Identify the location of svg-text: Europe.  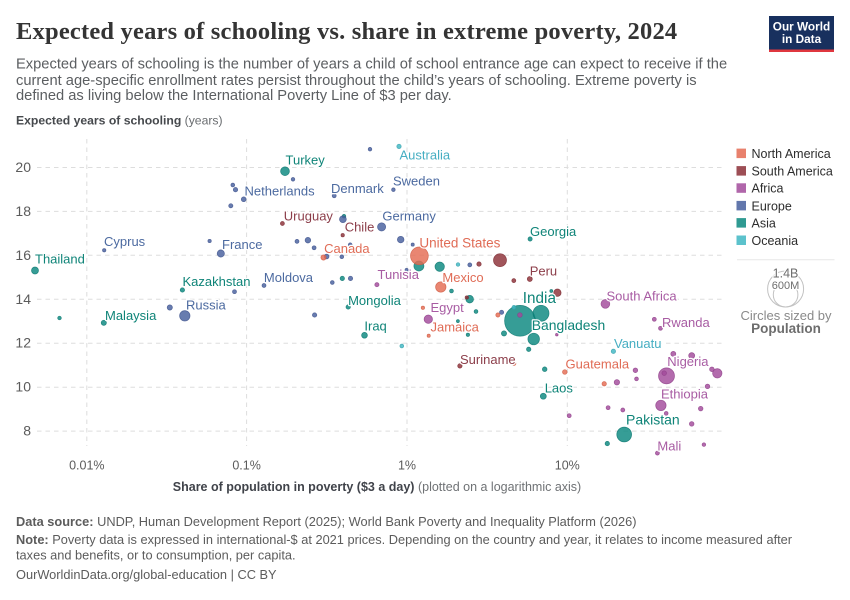
(772, 206).